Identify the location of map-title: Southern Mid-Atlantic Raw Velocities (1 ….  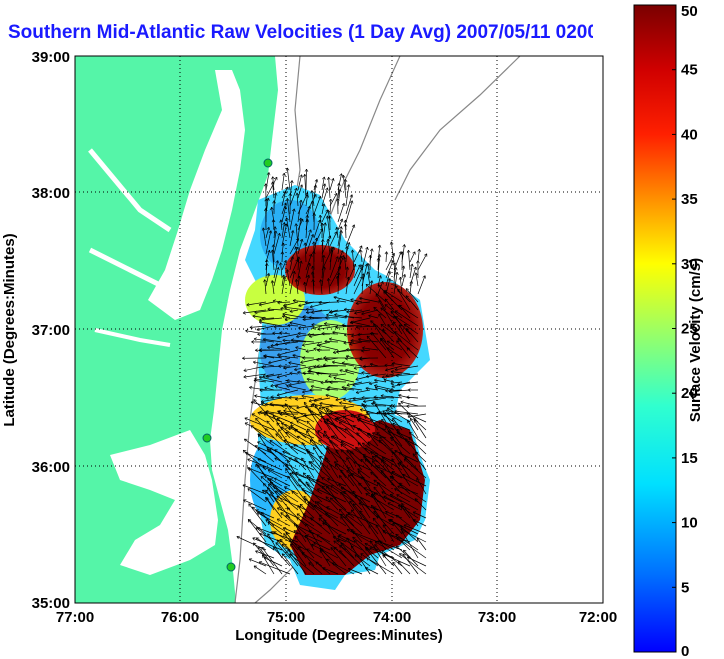
(300, 32).